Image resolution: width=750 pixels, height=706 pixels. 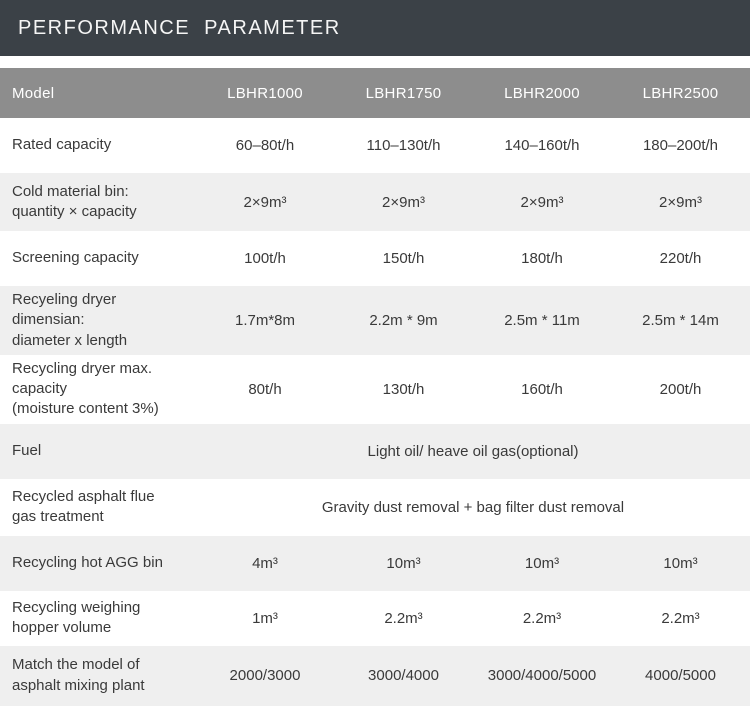 What do you see at coordinates (680, 320) in the screenshot?
I see `cell-value: 2.5m * 14m` at bounding box center [680, 320].